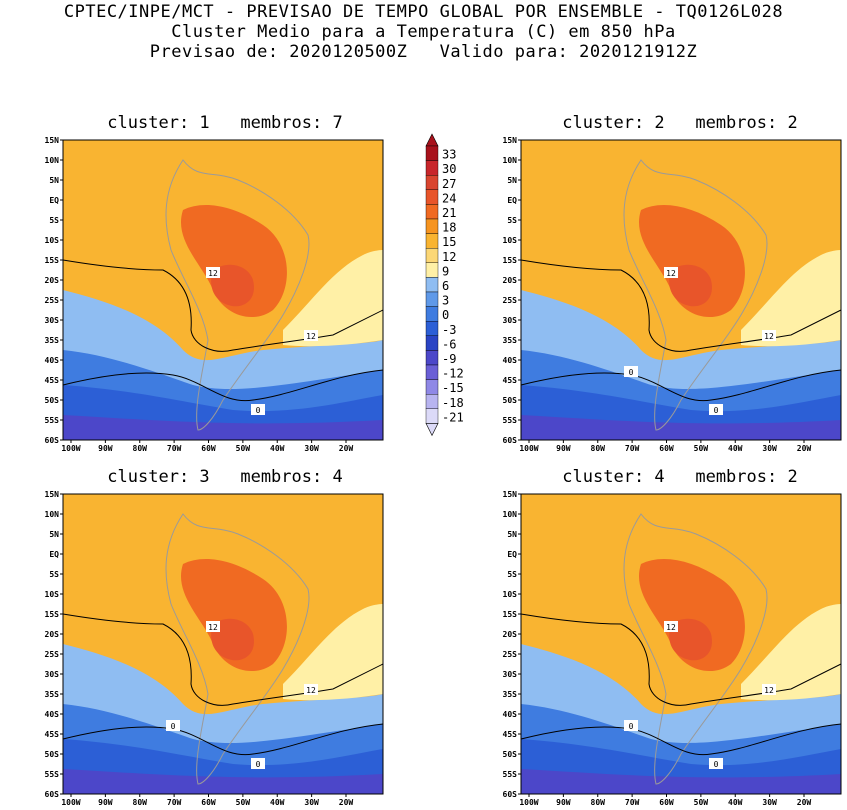 This screenshot has width=847, height=810. I want to click on colorbar-label: -15, so click(453, 388).